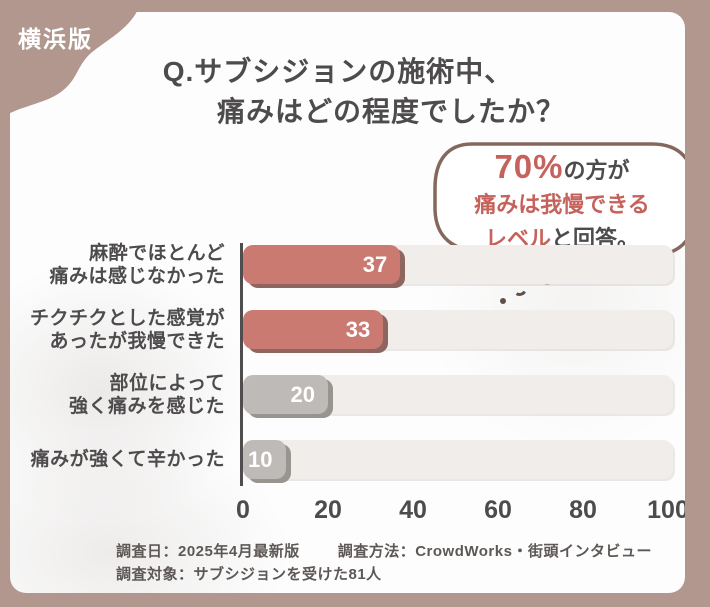 This screenshot has height=607, width=710. I want to click on bubble-line1-suffix: の方が, so click(596, 170).